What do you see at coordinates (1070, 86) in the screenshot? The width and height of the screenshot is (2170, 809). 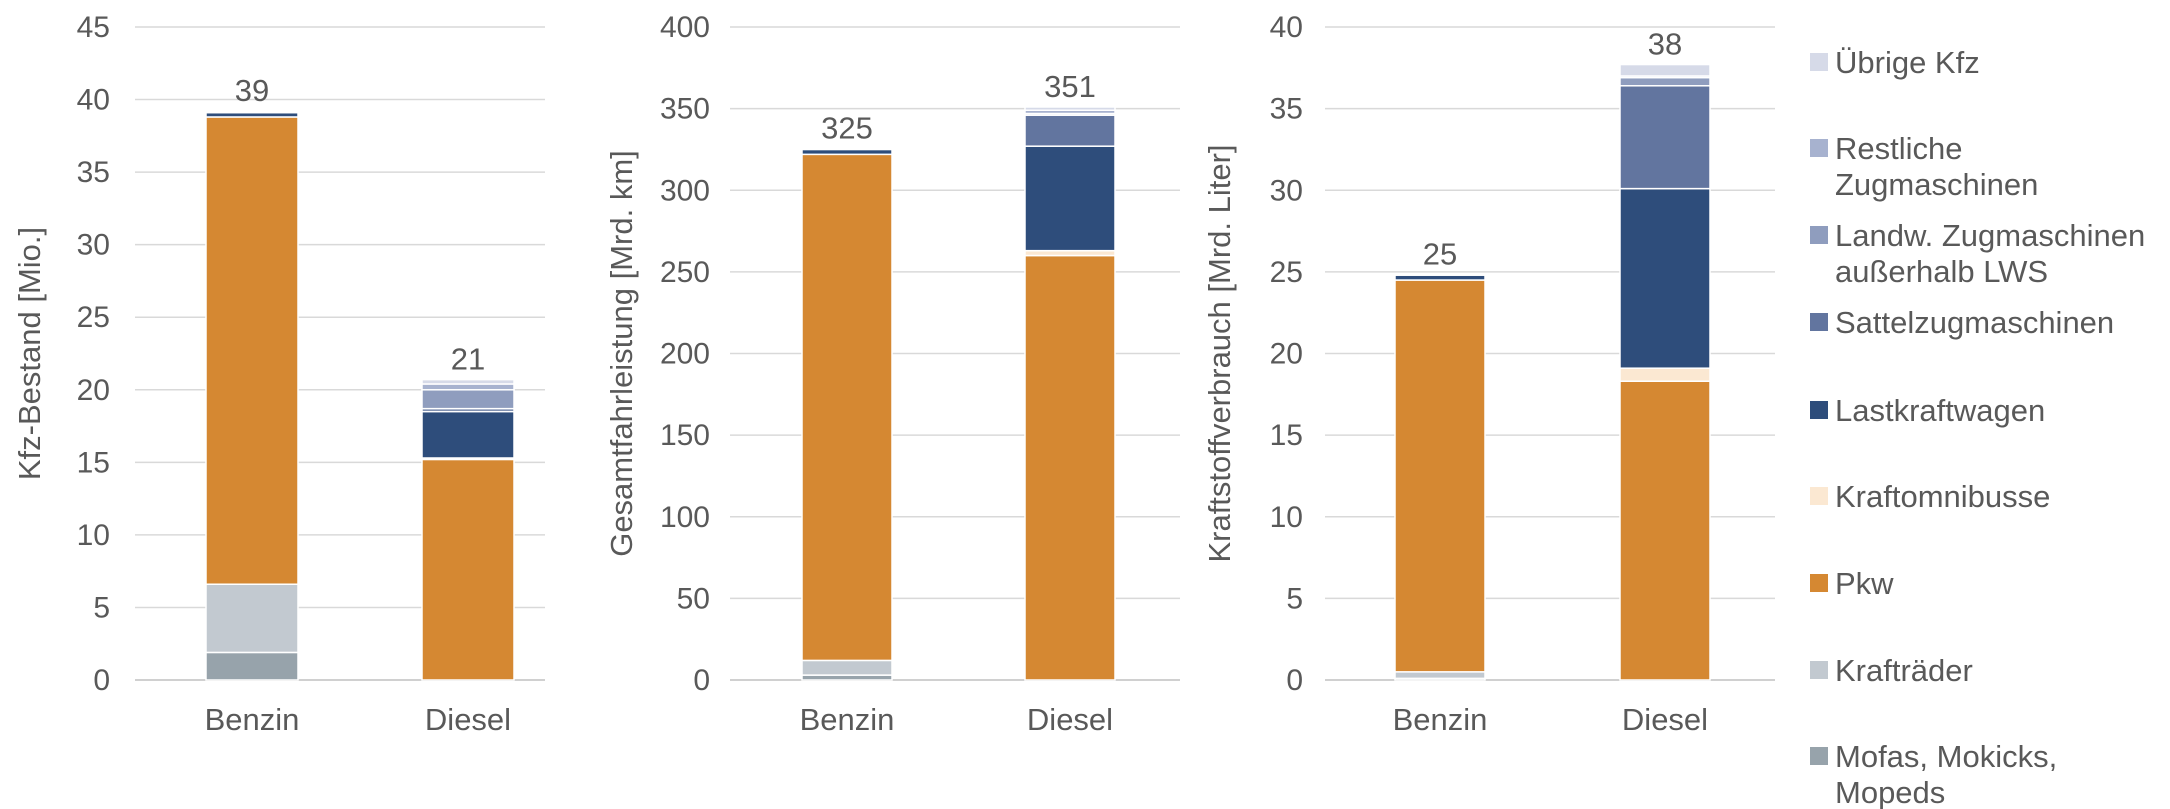 I see `bar-total-label: 351` at bounding box center [1070, 86].